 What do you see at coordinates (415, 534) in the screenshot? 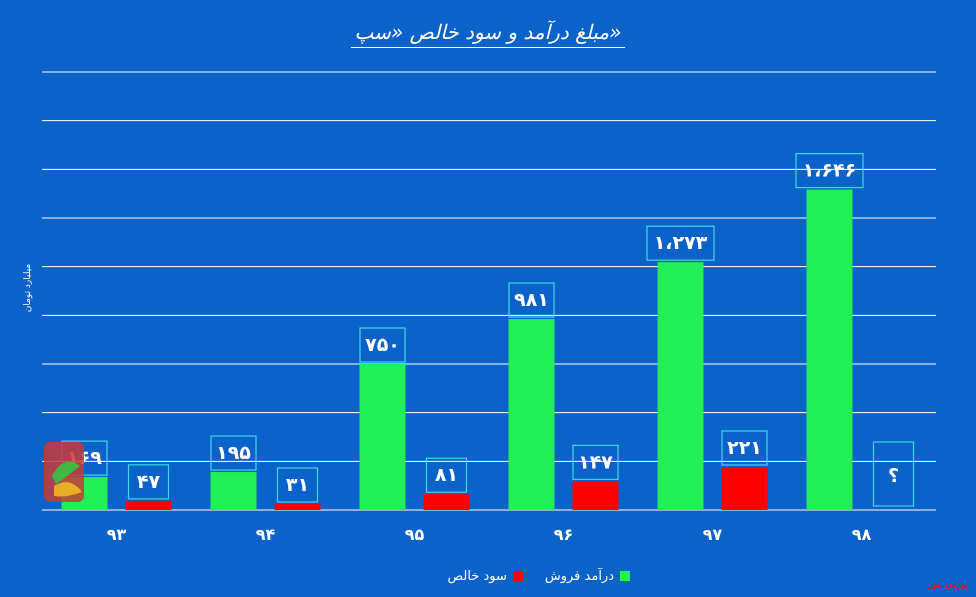
I see `x-tick-label: ۹۵` at bounding box center [415, 534].